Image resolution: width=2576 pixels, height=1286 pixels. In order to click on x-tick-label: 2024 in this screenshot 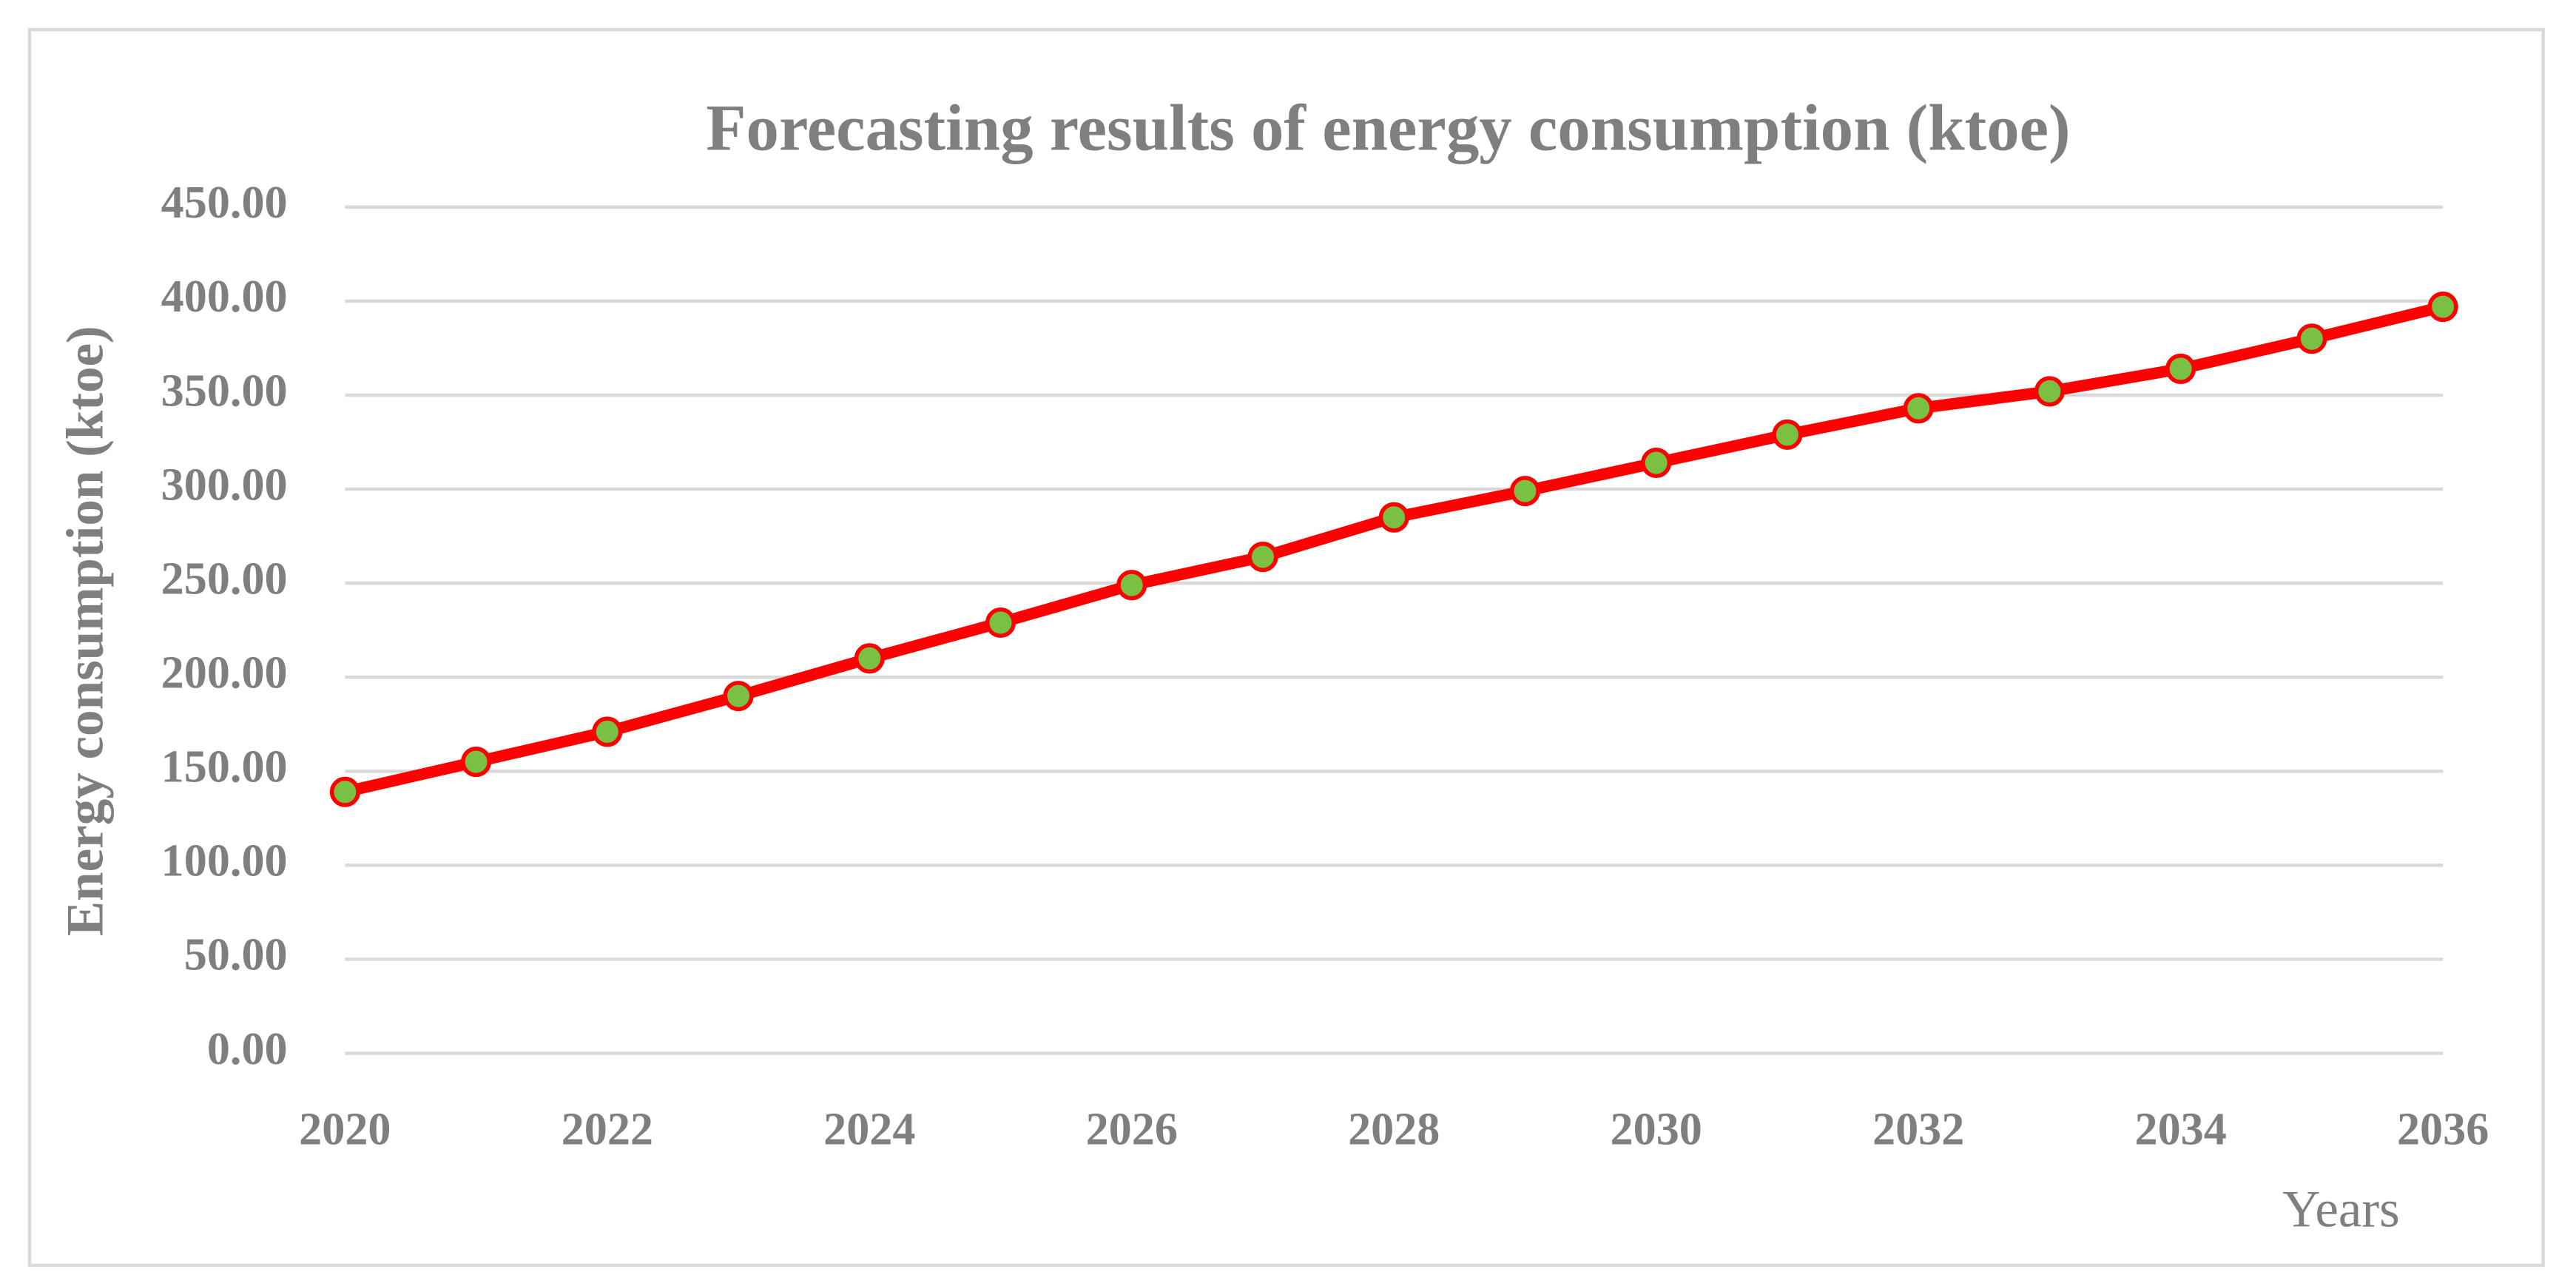, I will do `click(869, 1130)`.